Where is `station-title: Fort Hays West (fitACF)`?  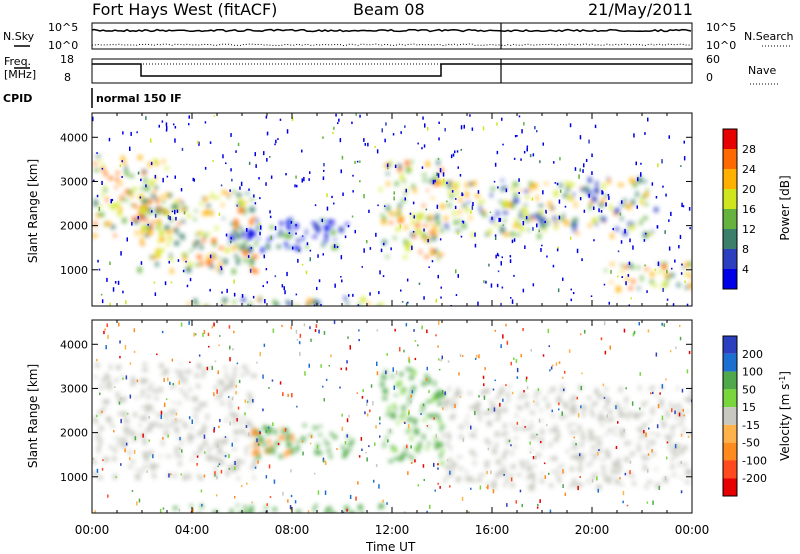 station-title: Fort Hays West (fitACF) is located at coordinates (184, 9).